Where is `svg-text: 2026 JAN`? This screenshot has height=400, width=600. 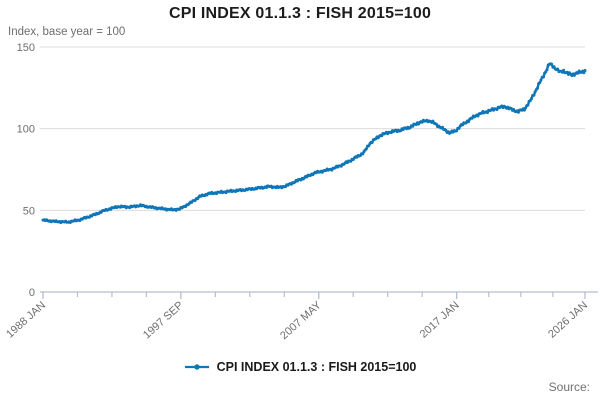
svg-text: 2026 JAN is located at coordinates (568, 319).